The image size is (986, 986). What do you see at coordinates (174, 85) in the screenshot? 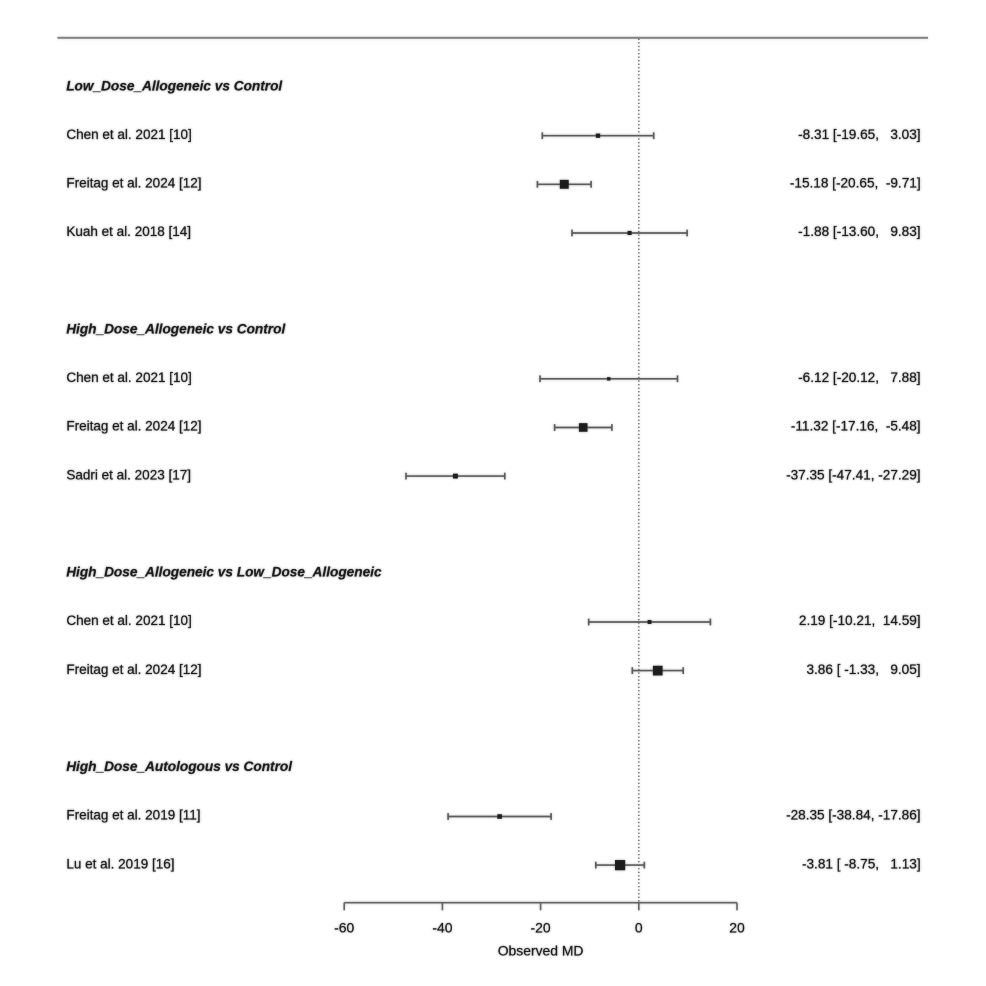
I see `svg-text: Low_Dose_Allogeneic vs Control` at bounding box center [174, 85].